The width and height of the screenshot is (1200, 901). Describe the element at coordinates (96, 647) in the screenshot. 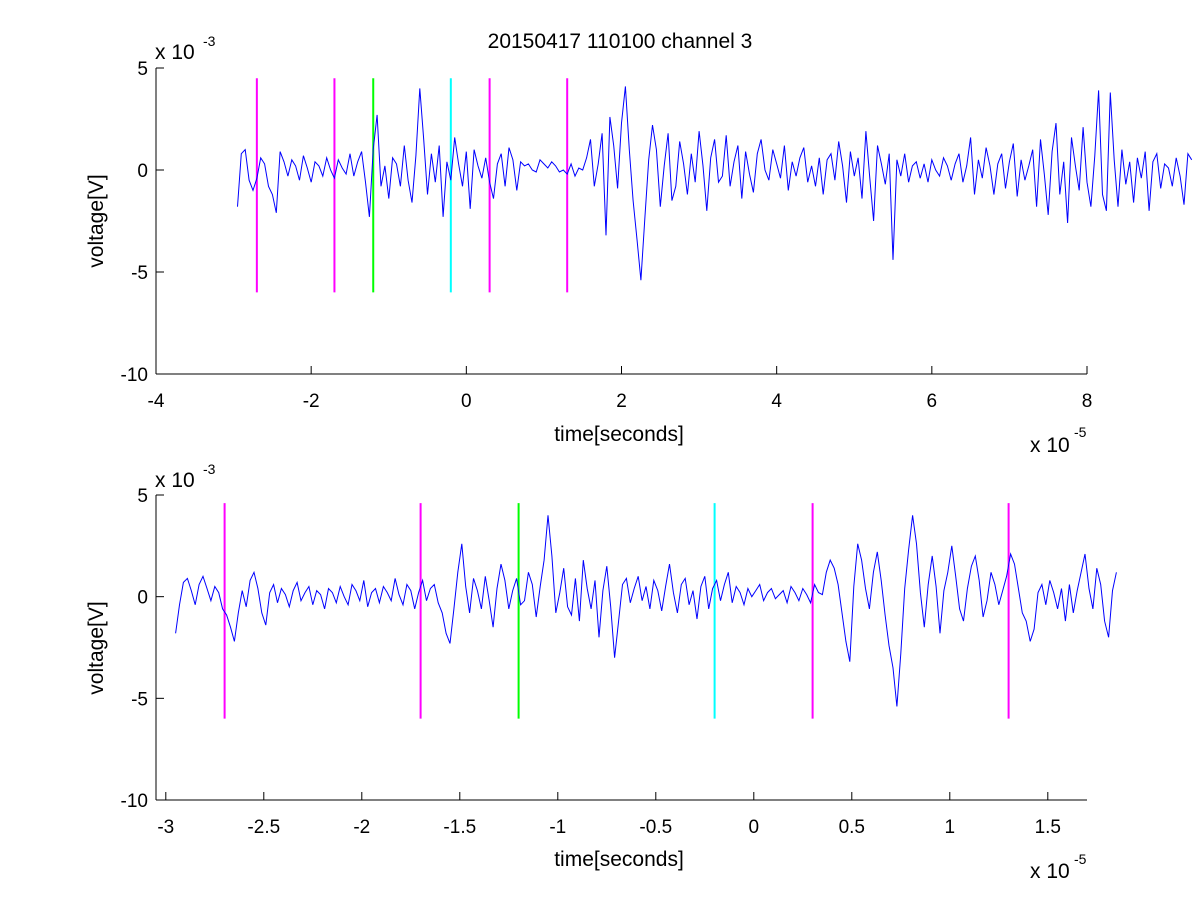

I see `bottom-y-axis-label: voltage[V]` at that location.